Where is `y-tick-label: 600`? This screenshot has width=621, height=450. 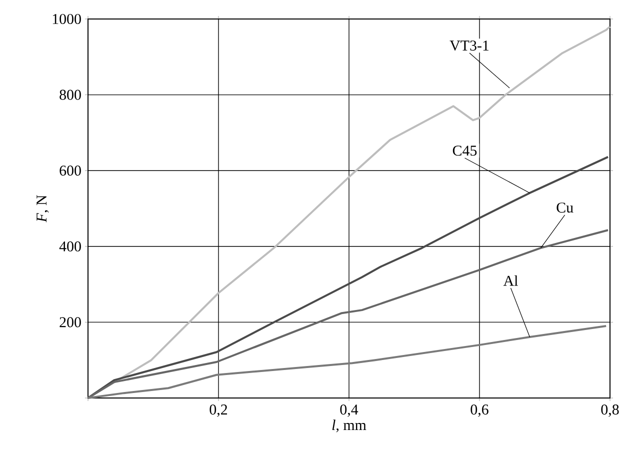 y-tick-label: 600 is located at coordinates (70, 171).